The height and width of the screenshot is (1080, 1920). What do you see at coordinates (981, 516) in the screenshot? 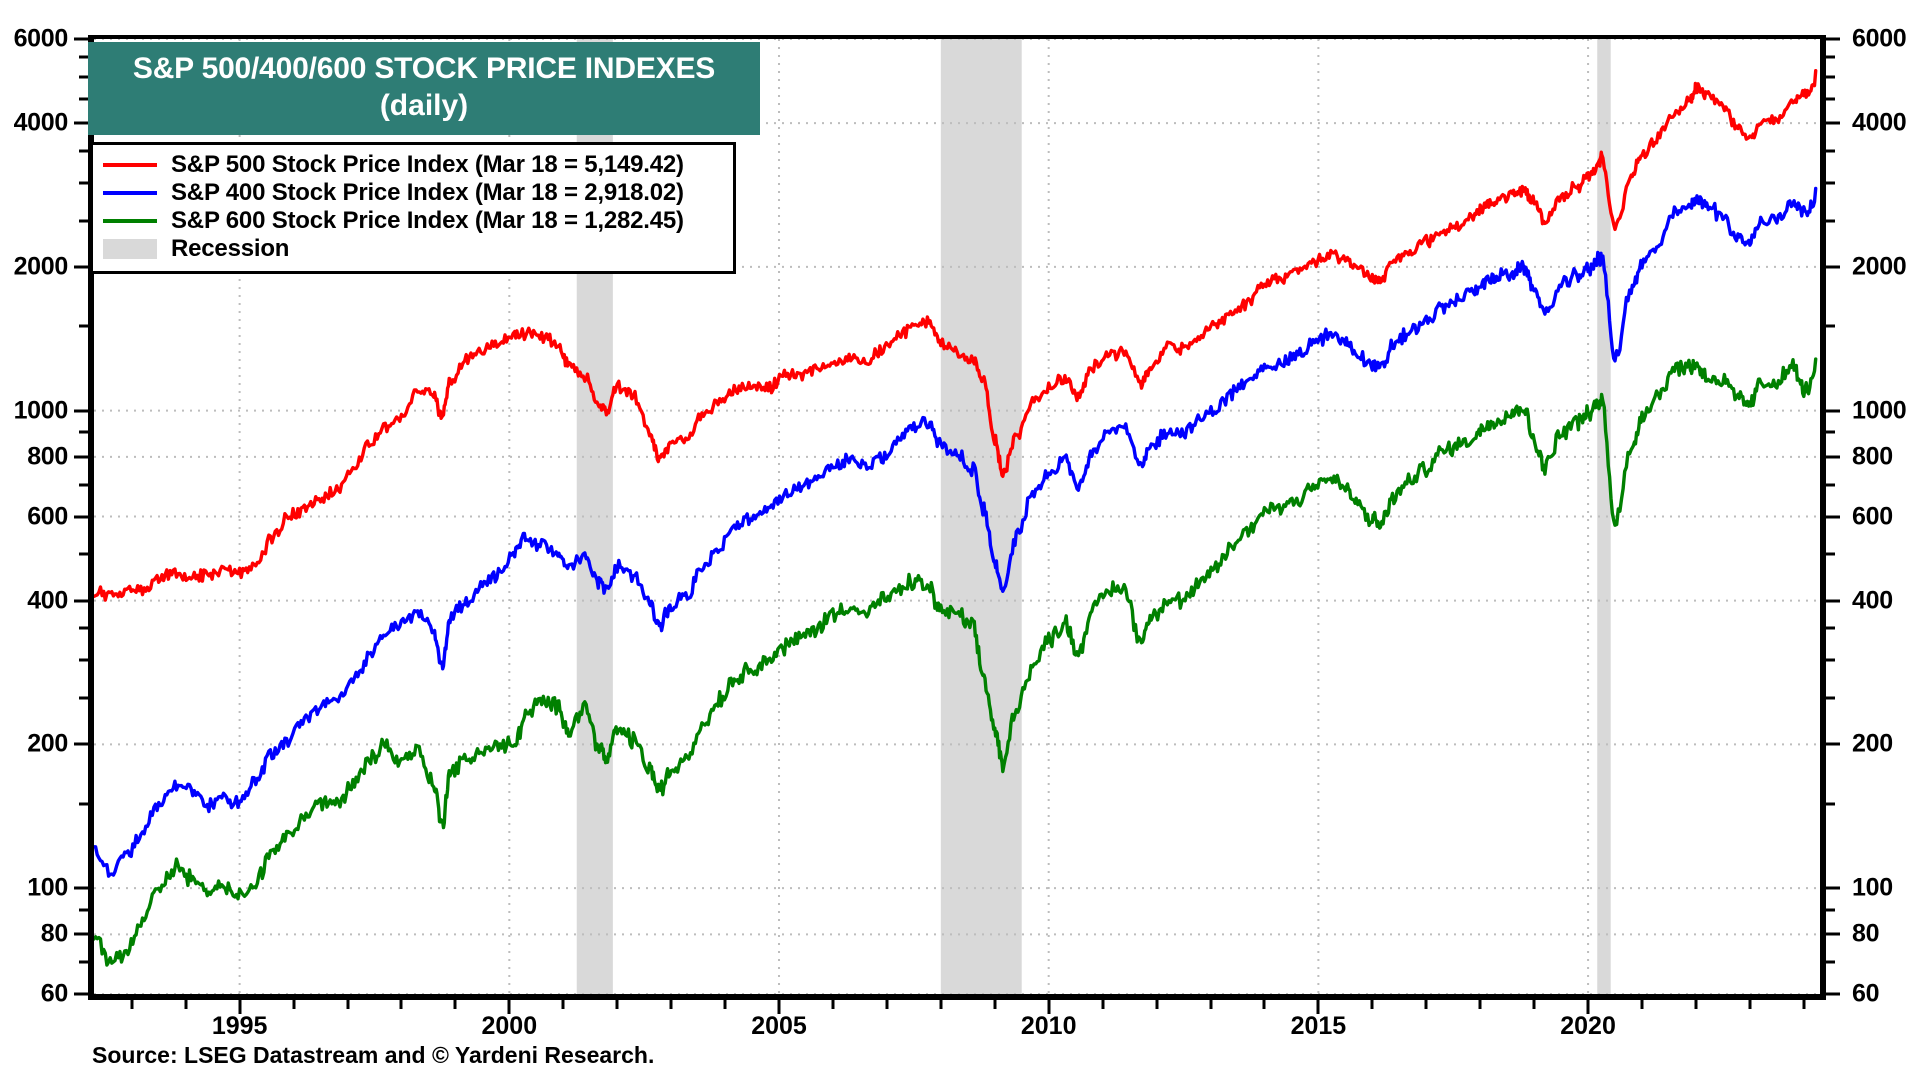
I see `recession-band` at bounding box center [981, 516].